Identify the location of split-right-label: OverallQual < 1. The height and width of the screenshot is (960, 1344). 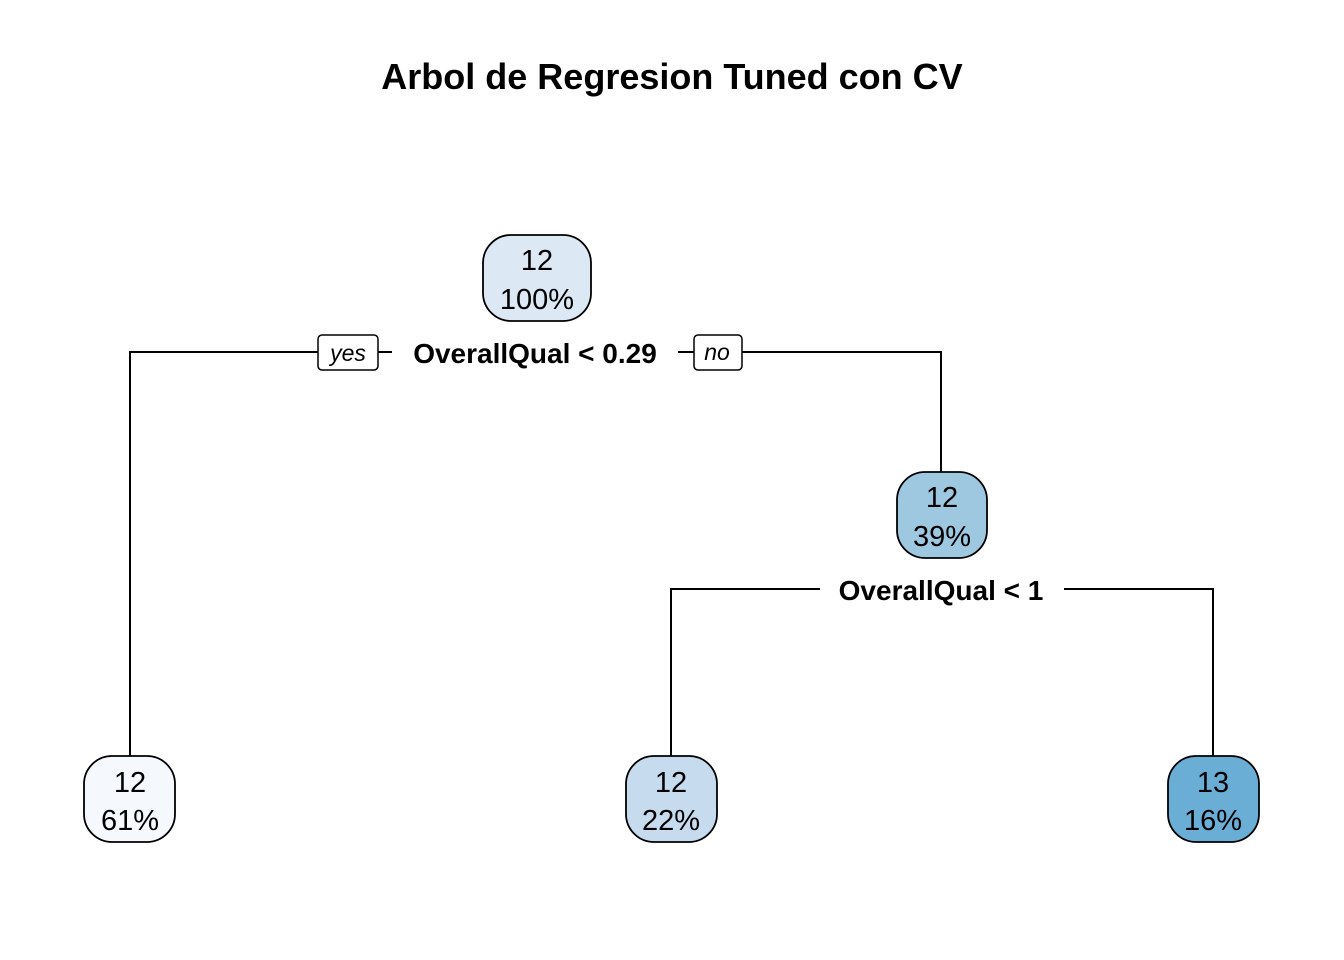
(941, 590).